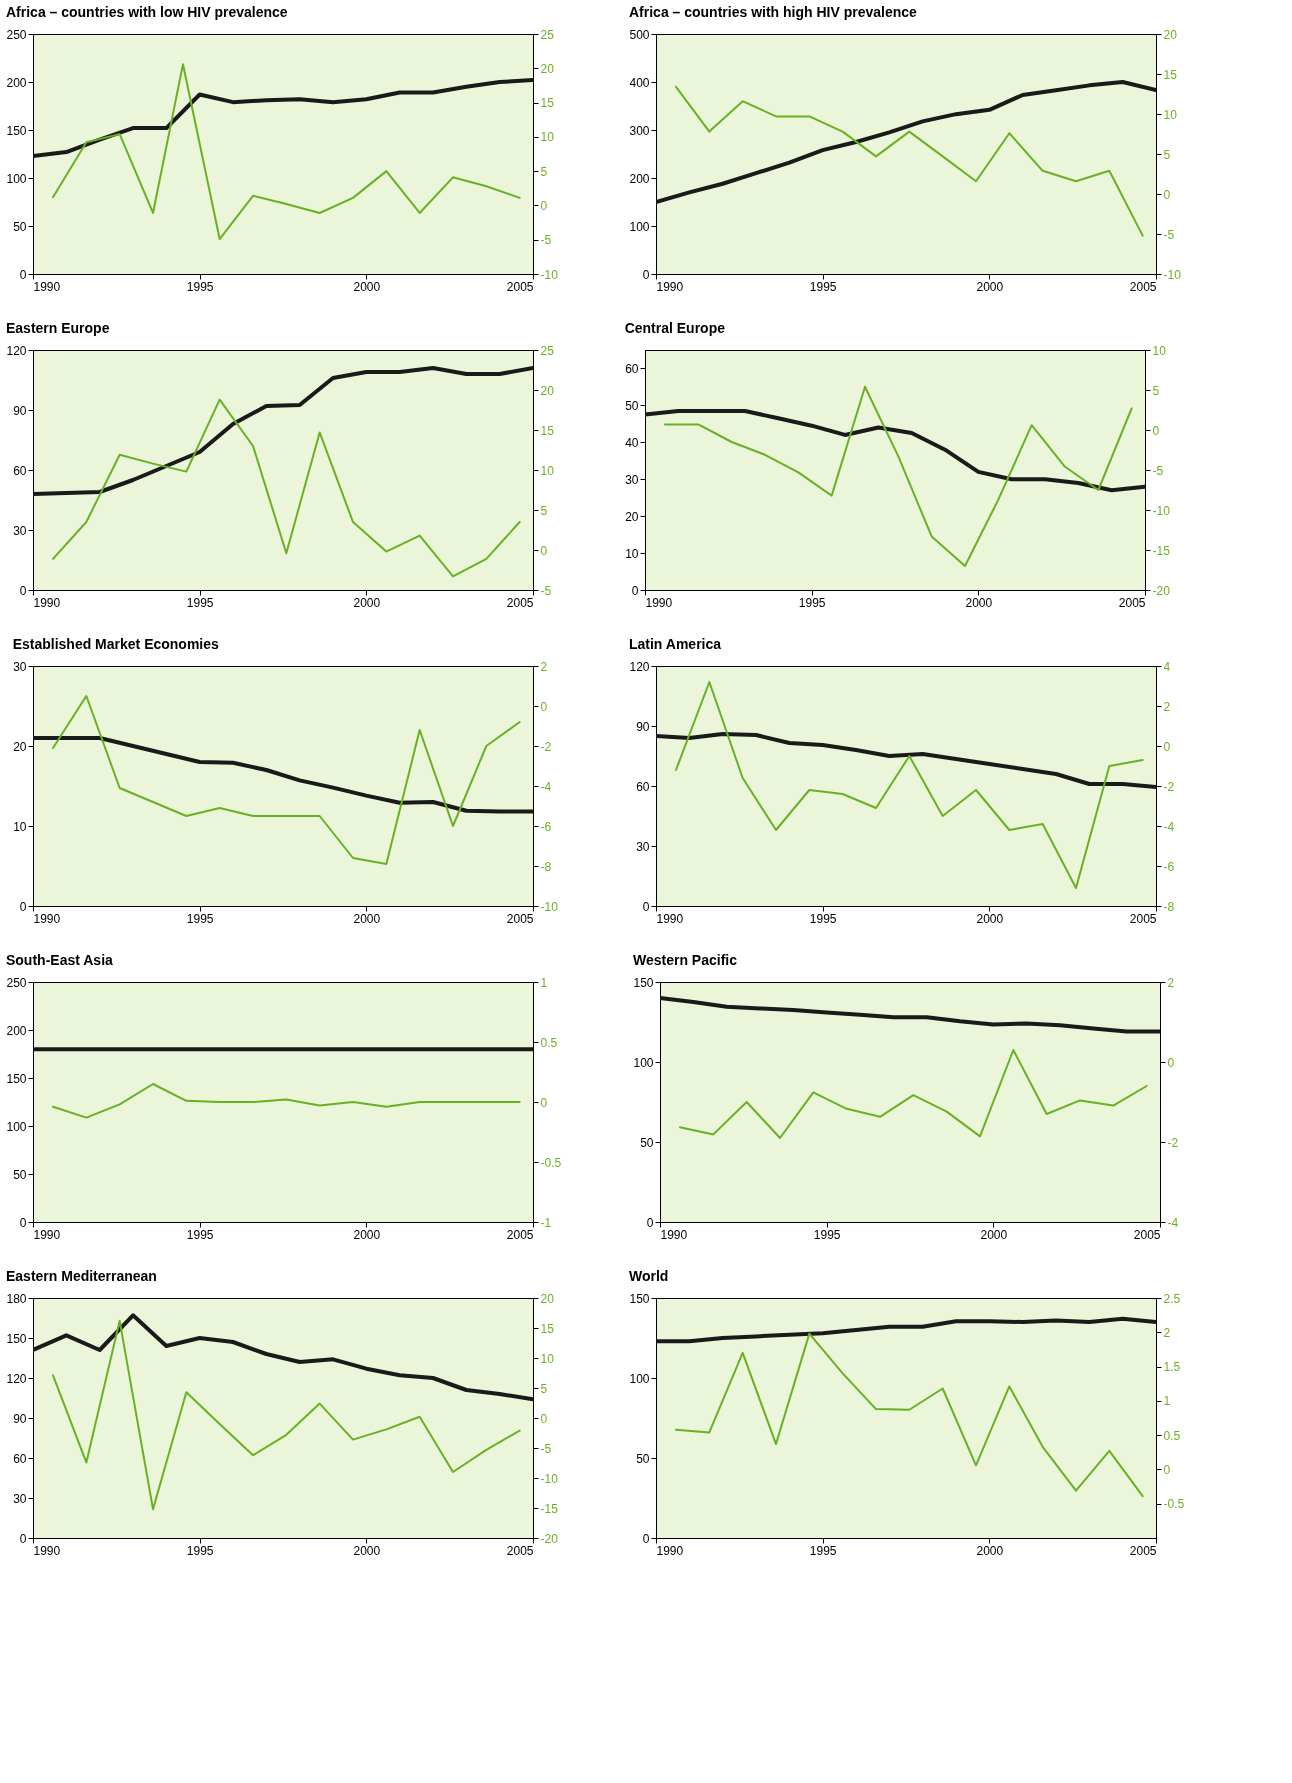  I want to click on y2-tick-label: -20, so click(549, 1538).